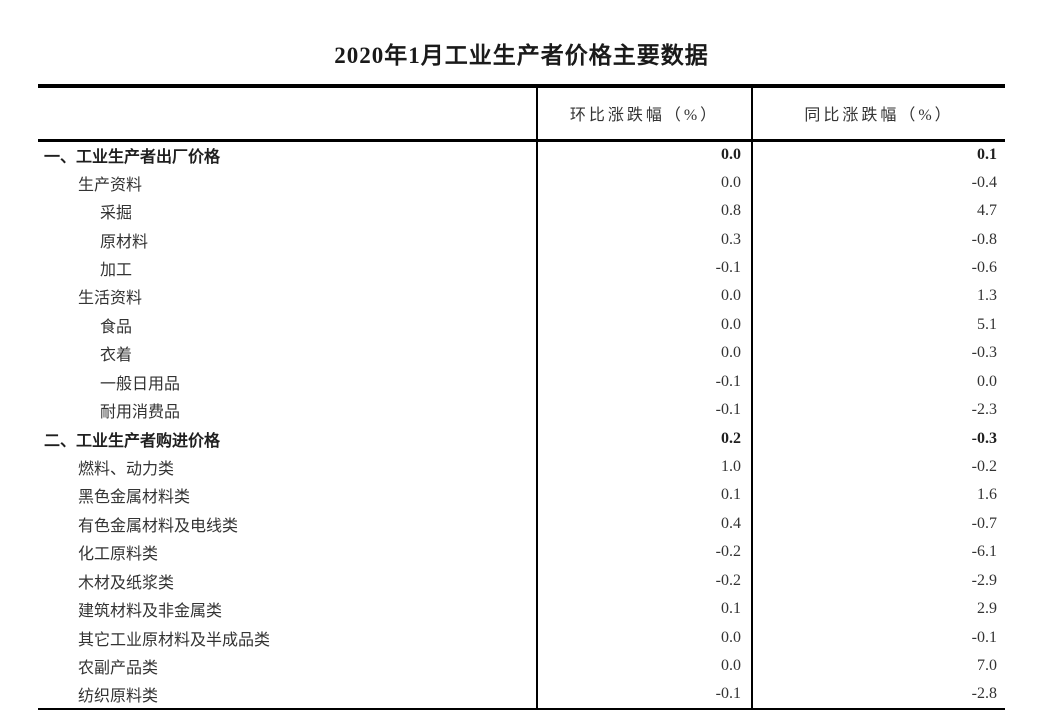 Image resolution: width=1062 pixels, height=715 pixels. What do you see at coordinates (878, 296) in the screenshot?
I see `yoy-change-value: 1.3` at bounding box center [878, 296].